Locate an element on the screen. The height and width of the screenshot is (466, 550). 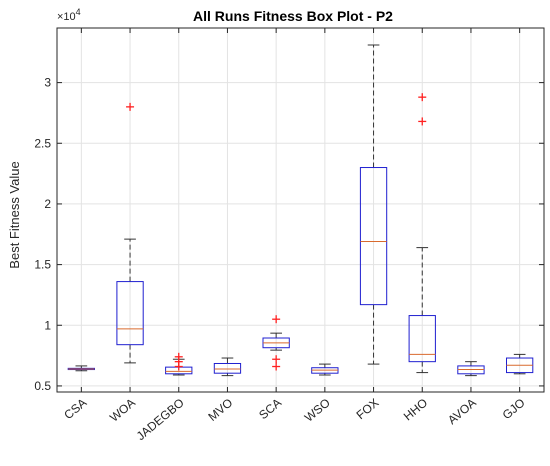
box-group-jadegbo is located at coordinates (179, 364).